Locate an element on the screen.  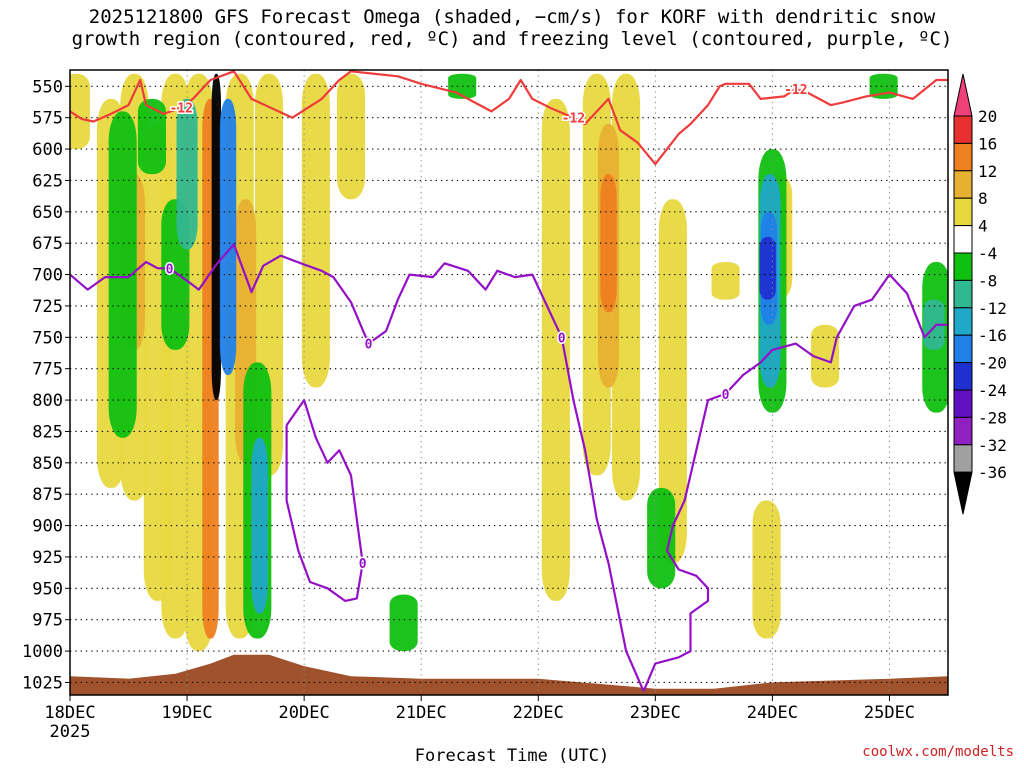
y-tick-label-16: 950 is located at coordinates (47, 589).